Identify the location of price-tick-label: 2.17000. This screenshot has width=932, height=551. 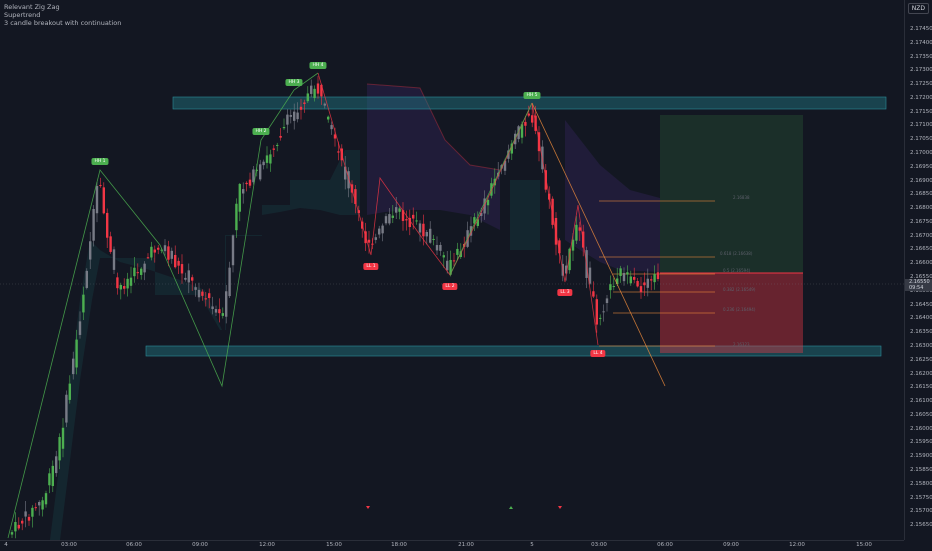
(921, 153).